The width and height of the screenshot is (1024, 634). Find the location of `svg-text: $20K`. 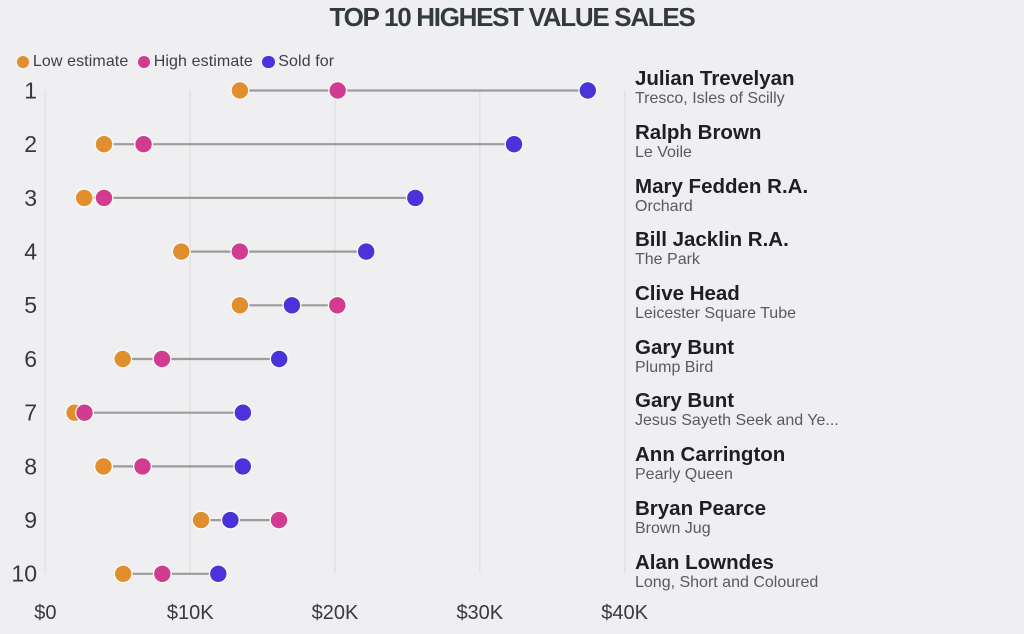

svg-text: $20K is located at coordinates (335, 613).